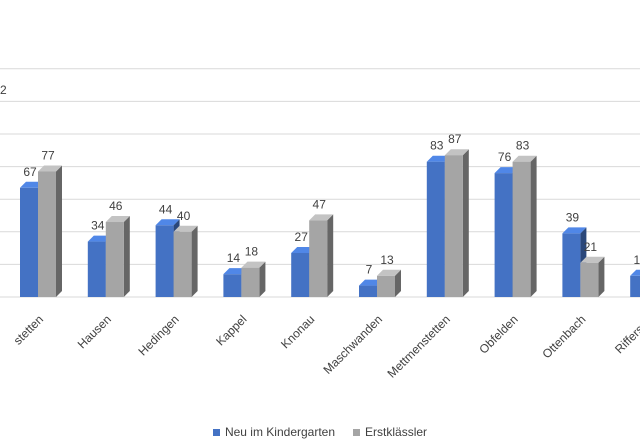  I want to click on legend-item-erstklaessler: Erstklässler, so click(390, 432).